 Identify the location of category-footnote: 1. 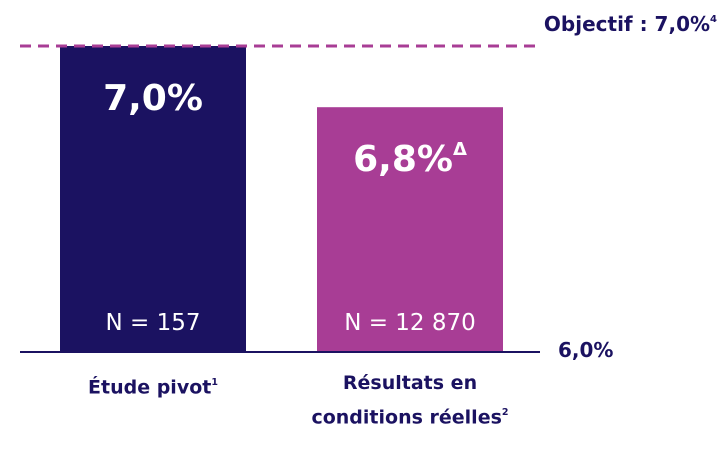
(214, 382).